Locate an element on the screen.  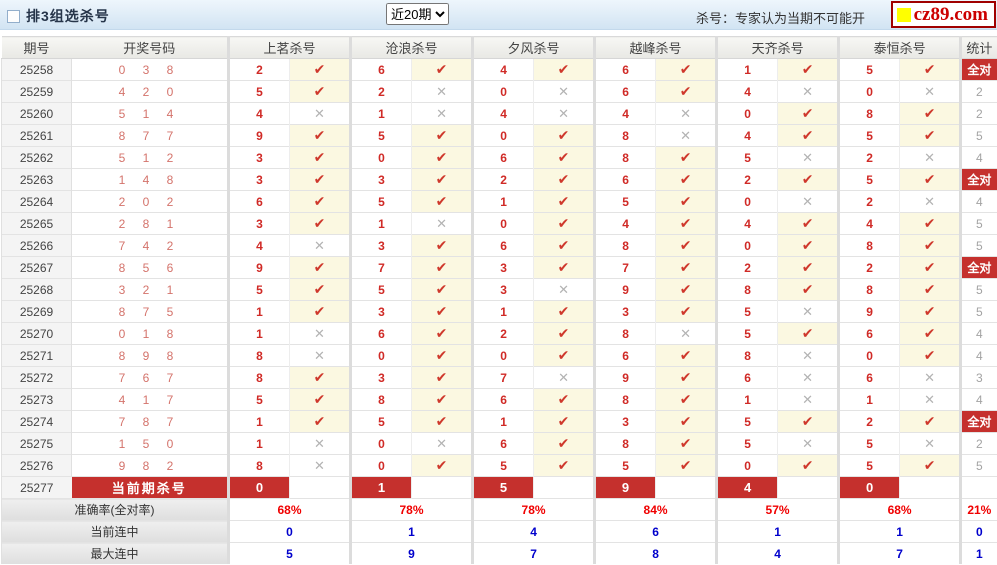
summary-value: 1 is located at coordinates (899, 531).